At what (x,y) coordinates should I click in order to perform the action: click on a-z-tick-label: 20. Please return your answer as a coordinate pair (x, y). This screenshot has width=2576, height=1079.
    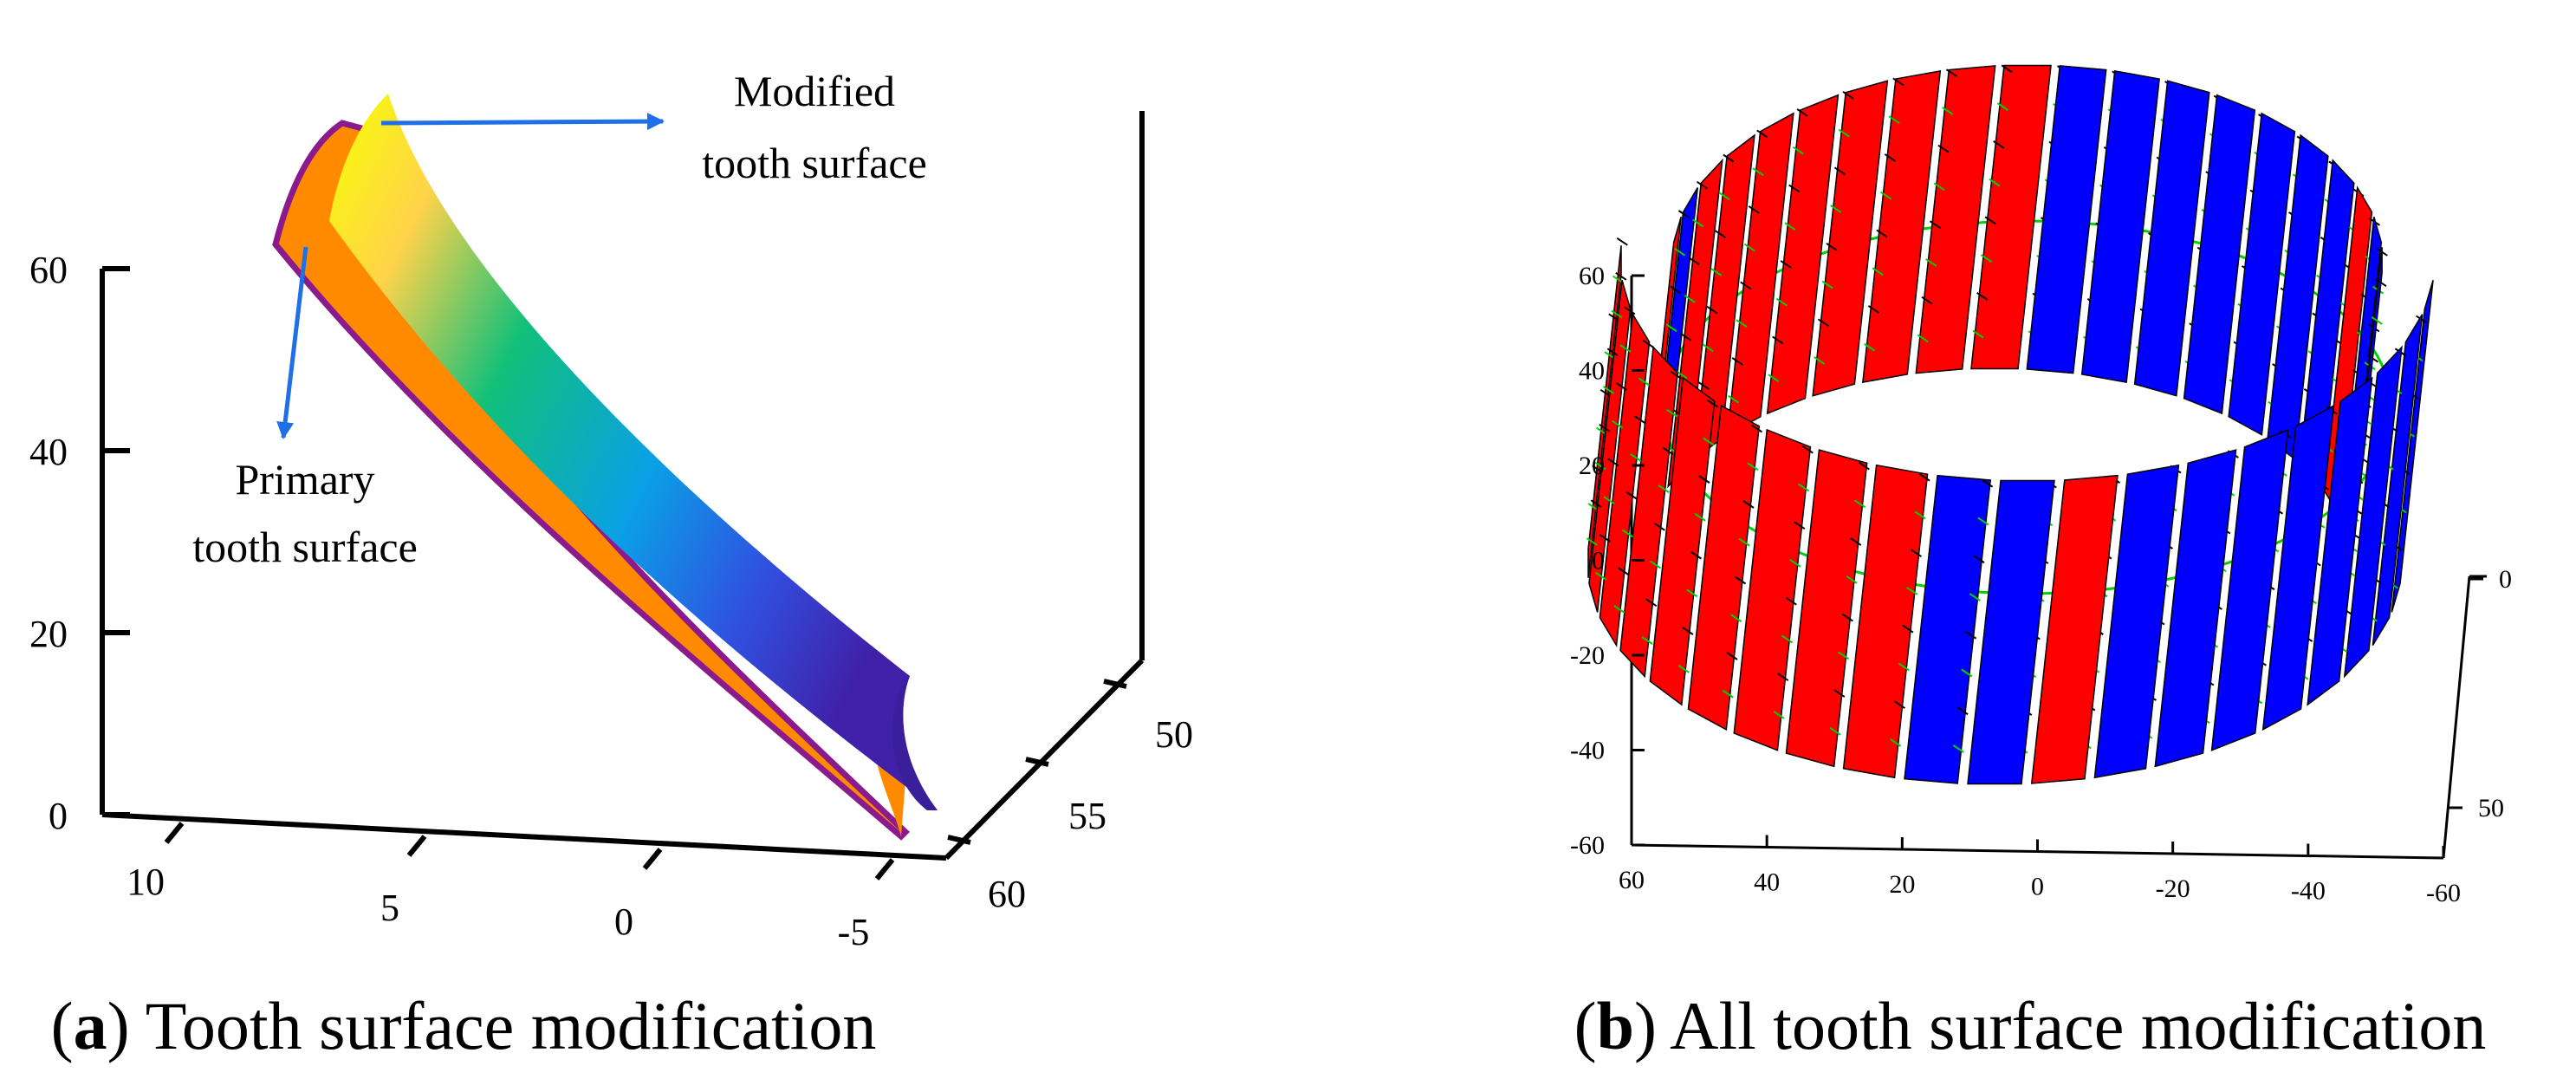
    Looking at the image, I should click on (49, 634).